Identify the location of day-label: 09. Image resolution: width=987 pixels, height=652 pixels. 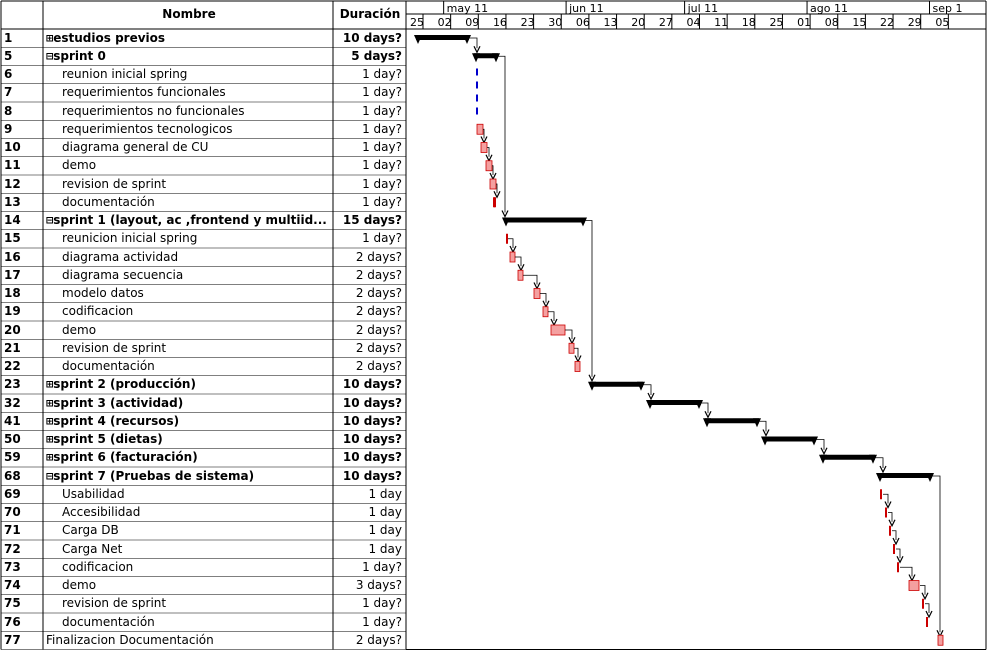
(472, 22).